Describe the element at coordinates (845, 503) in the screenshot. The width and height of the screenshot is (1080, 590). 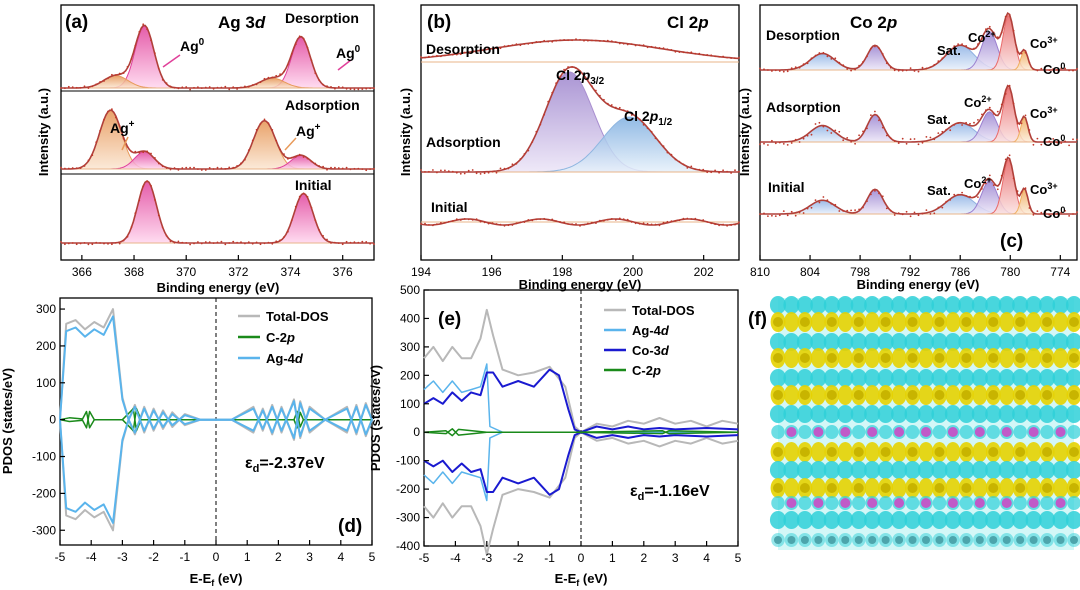
I see `atom` at that location.